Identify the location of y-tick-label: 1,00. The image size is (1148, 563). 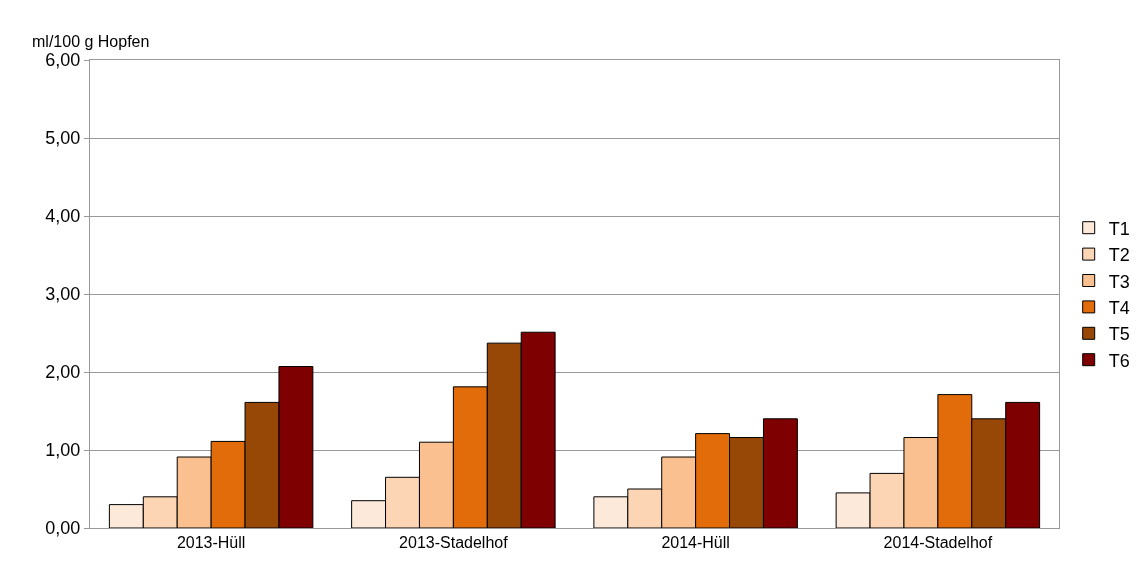
(63, 450).